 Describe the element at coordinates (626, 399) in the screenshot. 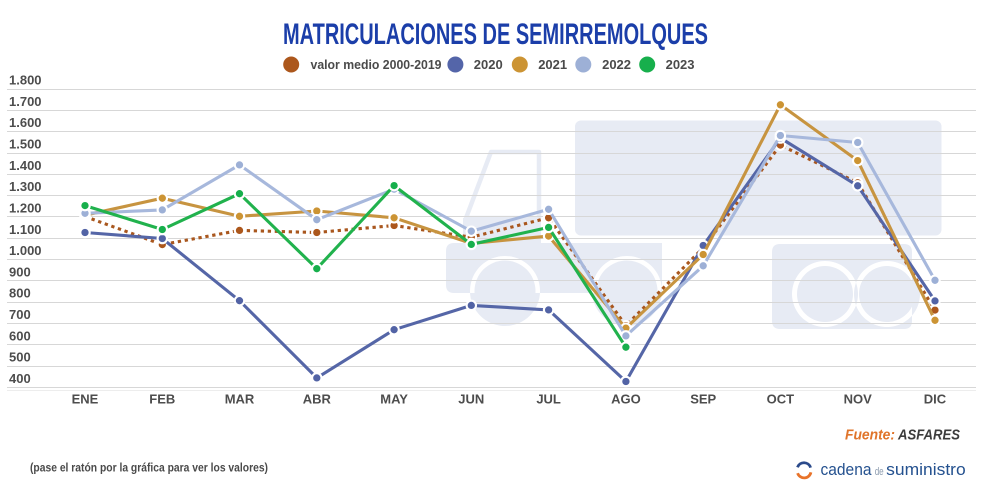

I see `svg-text: AGO` at that location.